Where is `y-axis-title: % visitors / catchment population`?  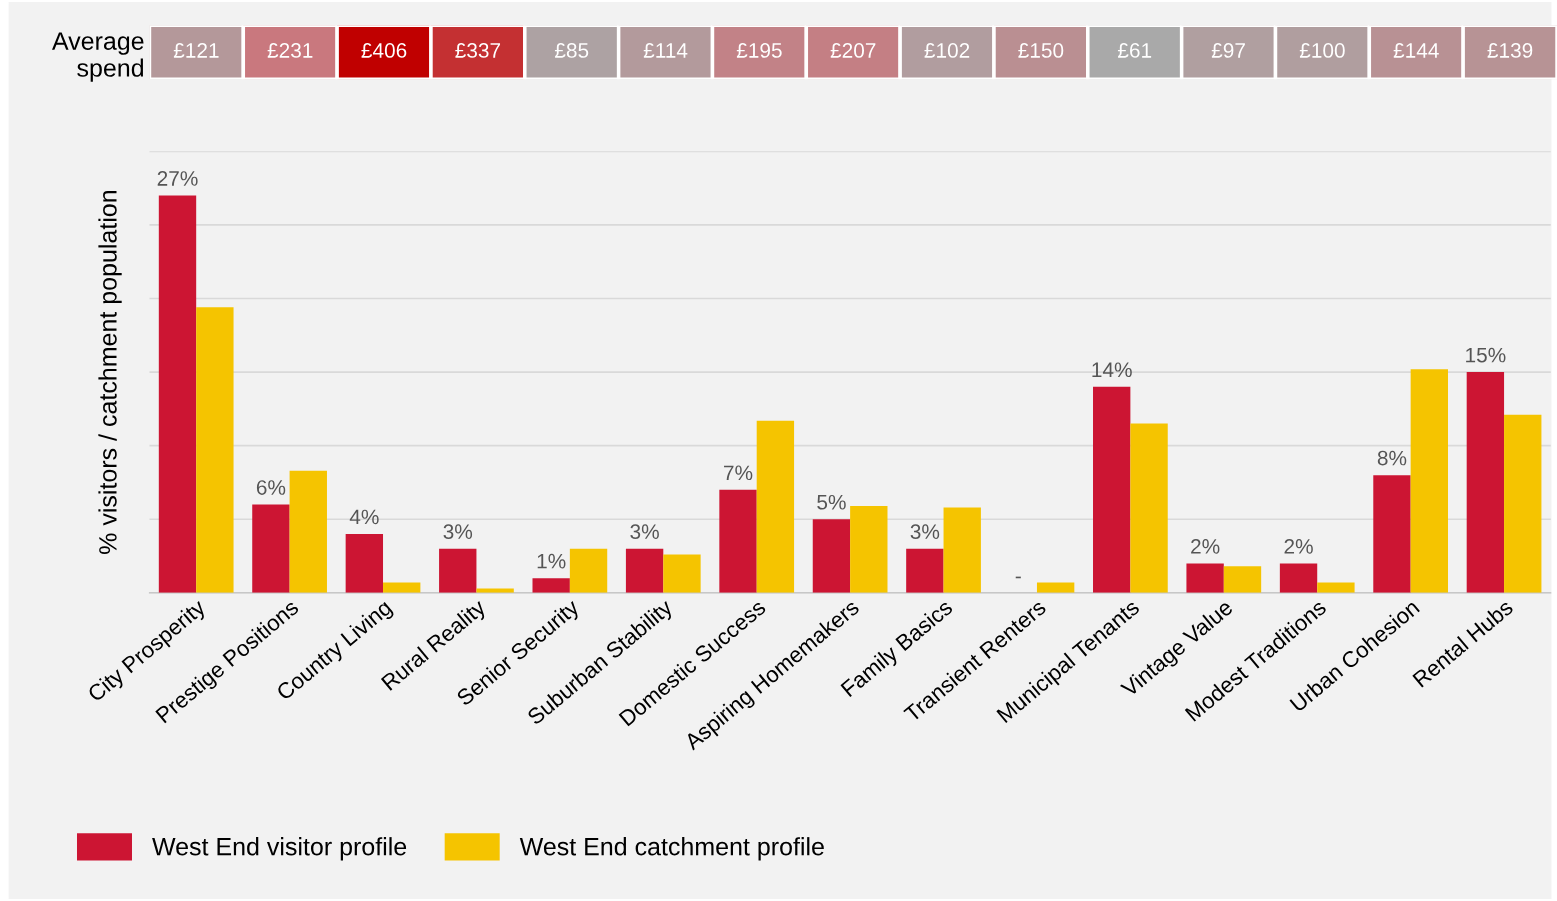
y-axis-title: % visitors / catchment population is located at coordinates (110, 372).